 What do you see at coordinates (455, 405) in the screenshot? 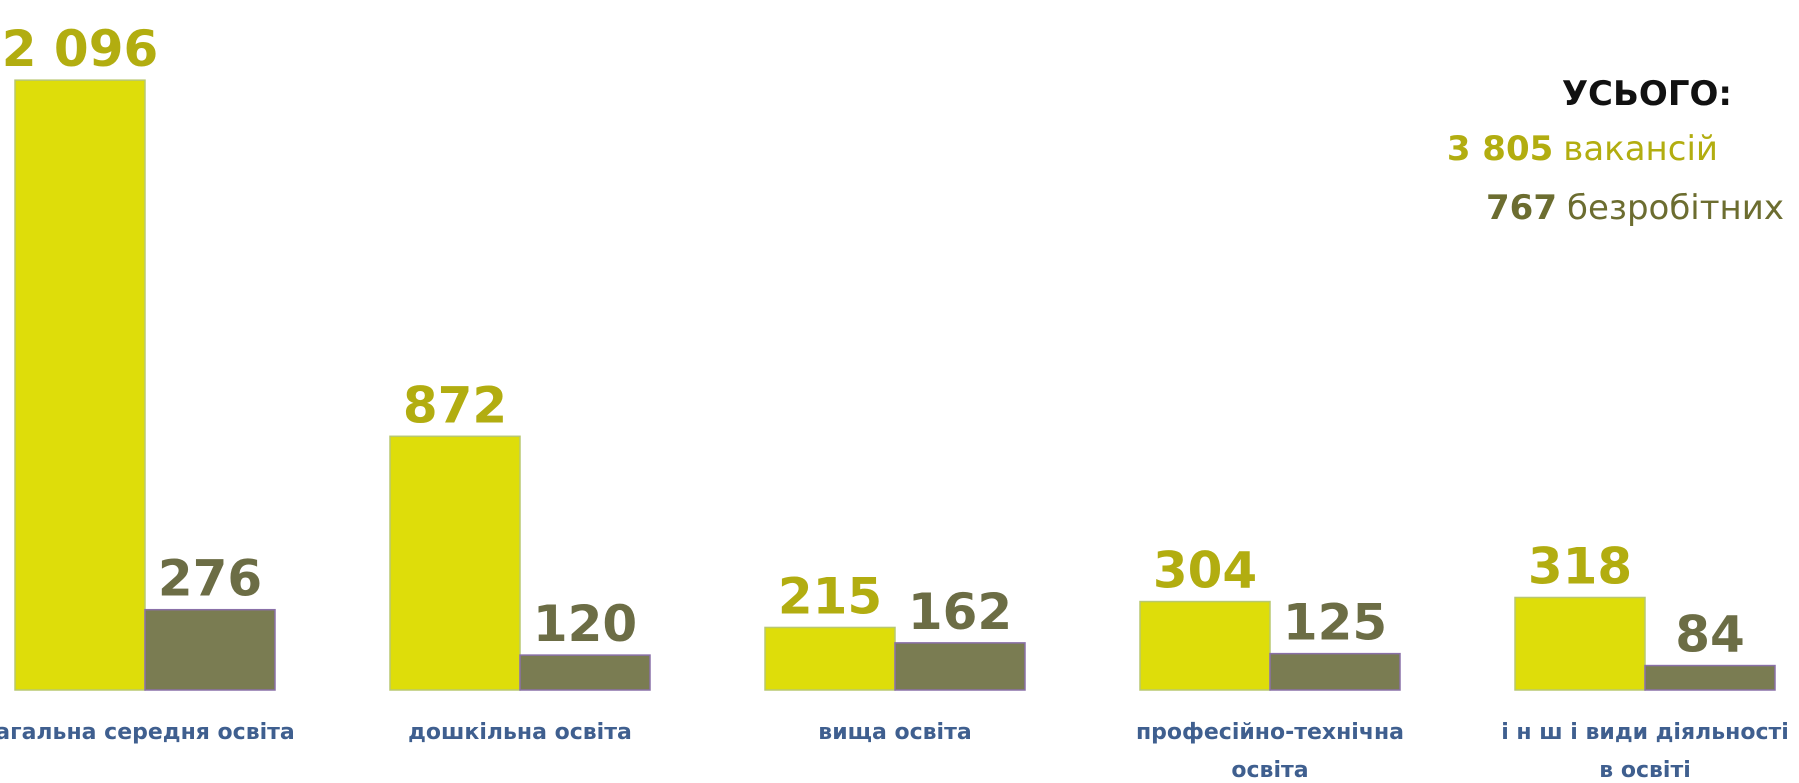
I see `value-label: 872` at bounding box center [455, 405].